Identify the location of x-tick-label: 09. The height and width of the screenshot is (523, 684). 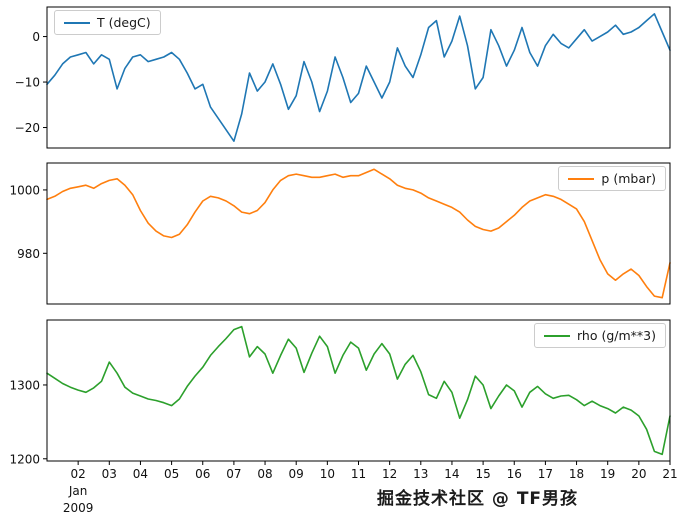
(296, 474).